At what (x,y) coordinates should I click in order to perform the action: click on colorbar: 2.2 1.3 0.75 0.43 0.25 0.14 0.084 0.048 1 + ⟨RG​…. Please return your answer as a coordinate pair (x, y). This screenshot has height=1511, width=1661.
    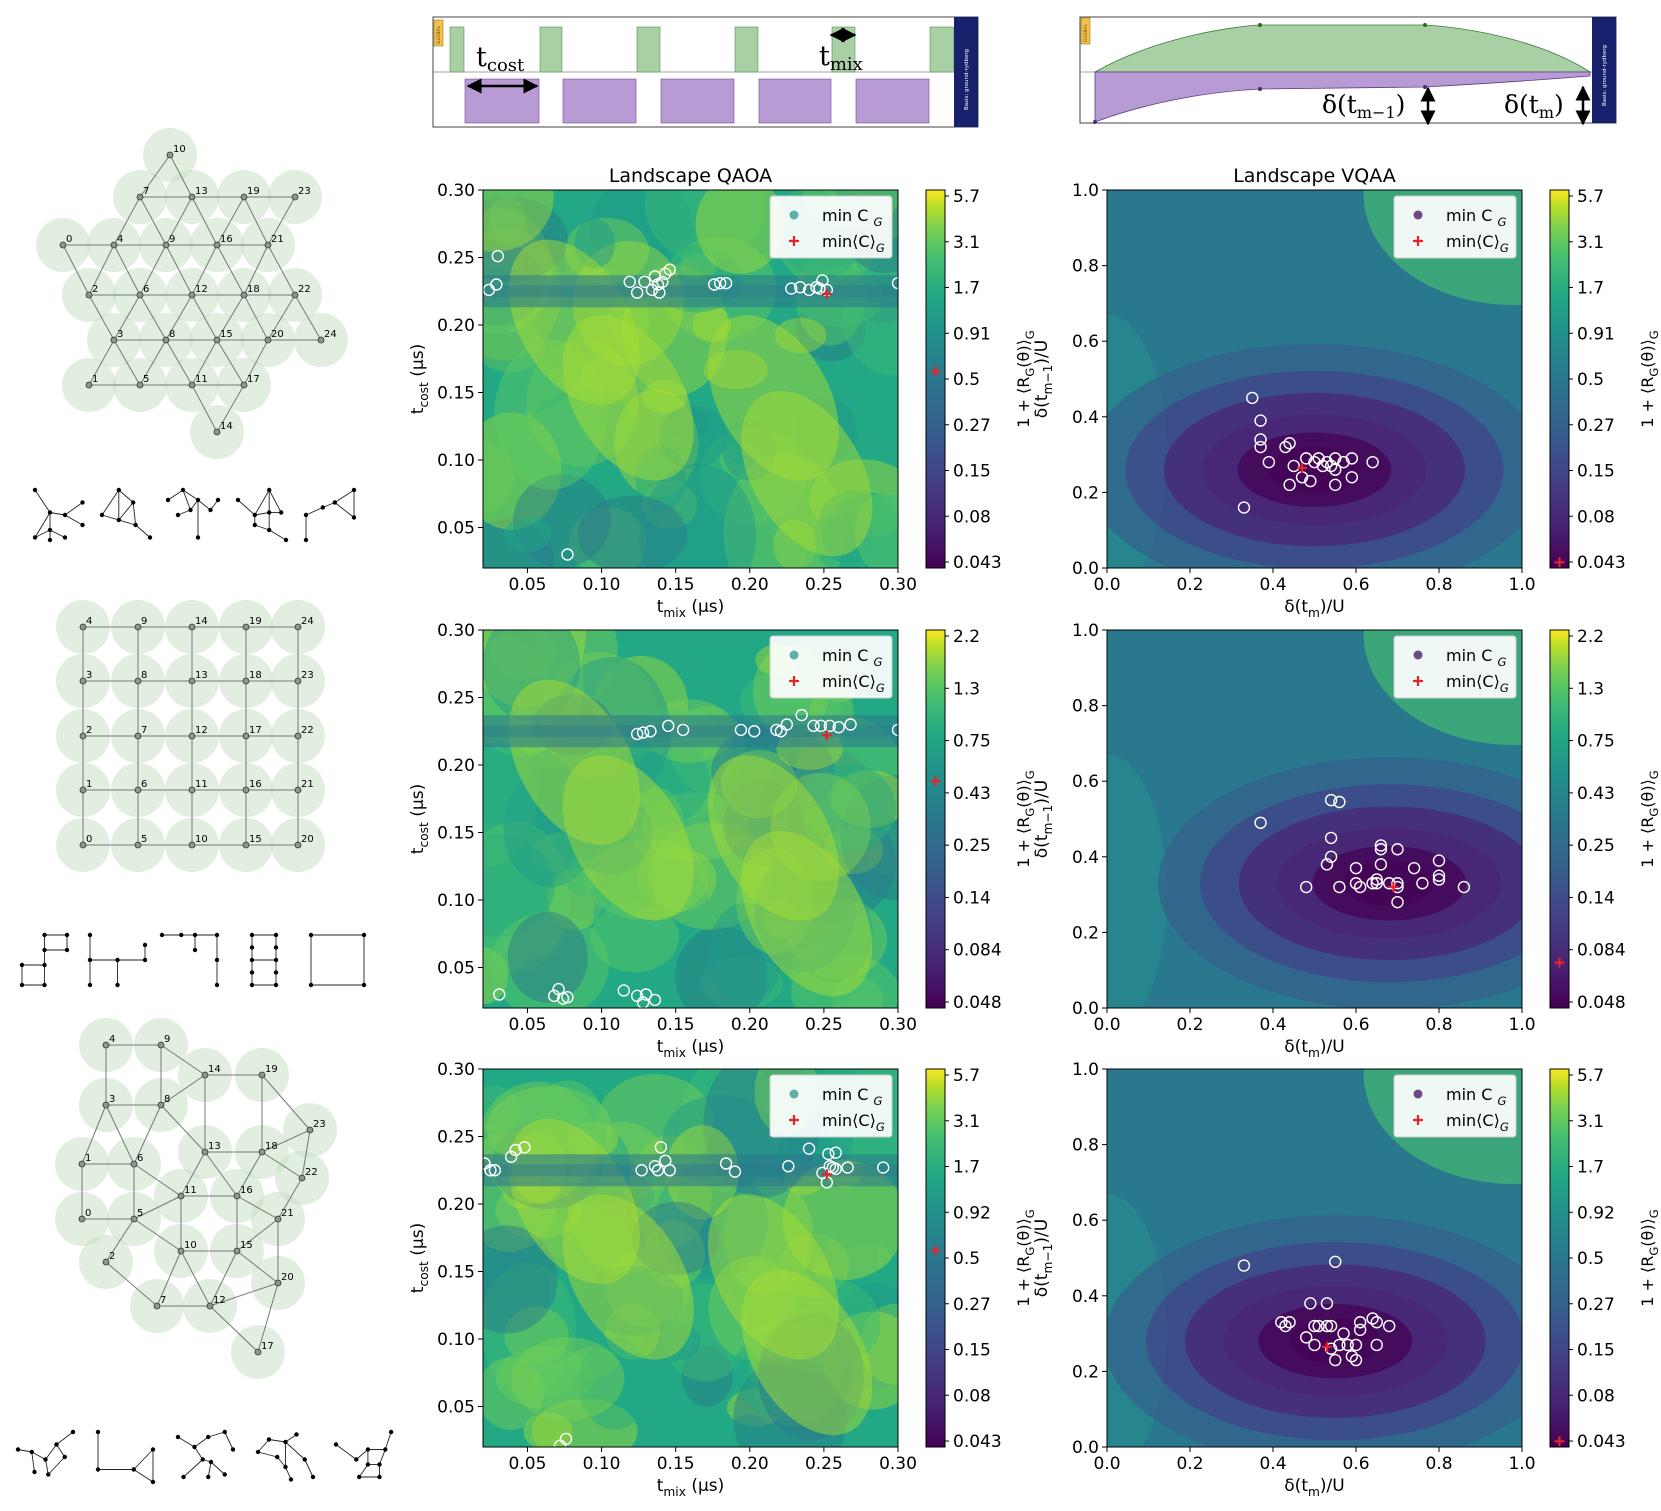
    Looking at the image, I should click on (981, 820).